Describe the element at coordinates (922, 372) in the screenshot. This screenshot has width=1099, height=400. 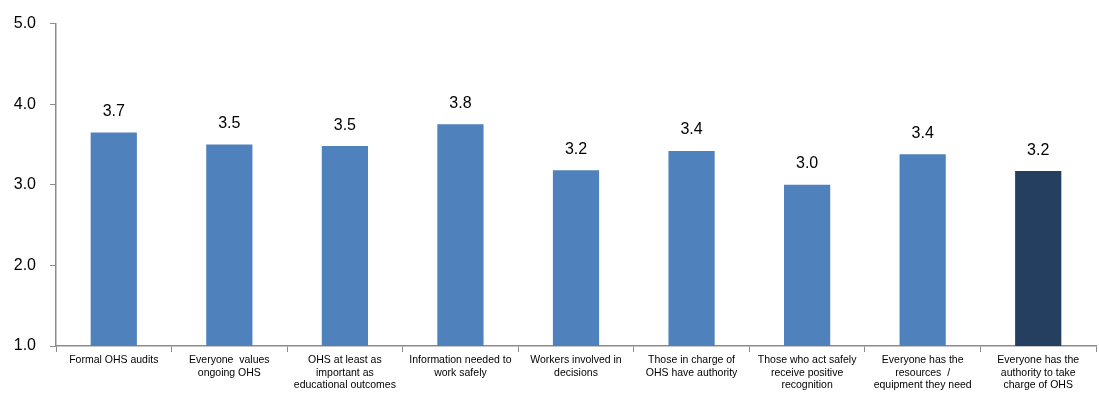
I see `x-tick-label: Everyone has the resources / equipment they need` at that location.